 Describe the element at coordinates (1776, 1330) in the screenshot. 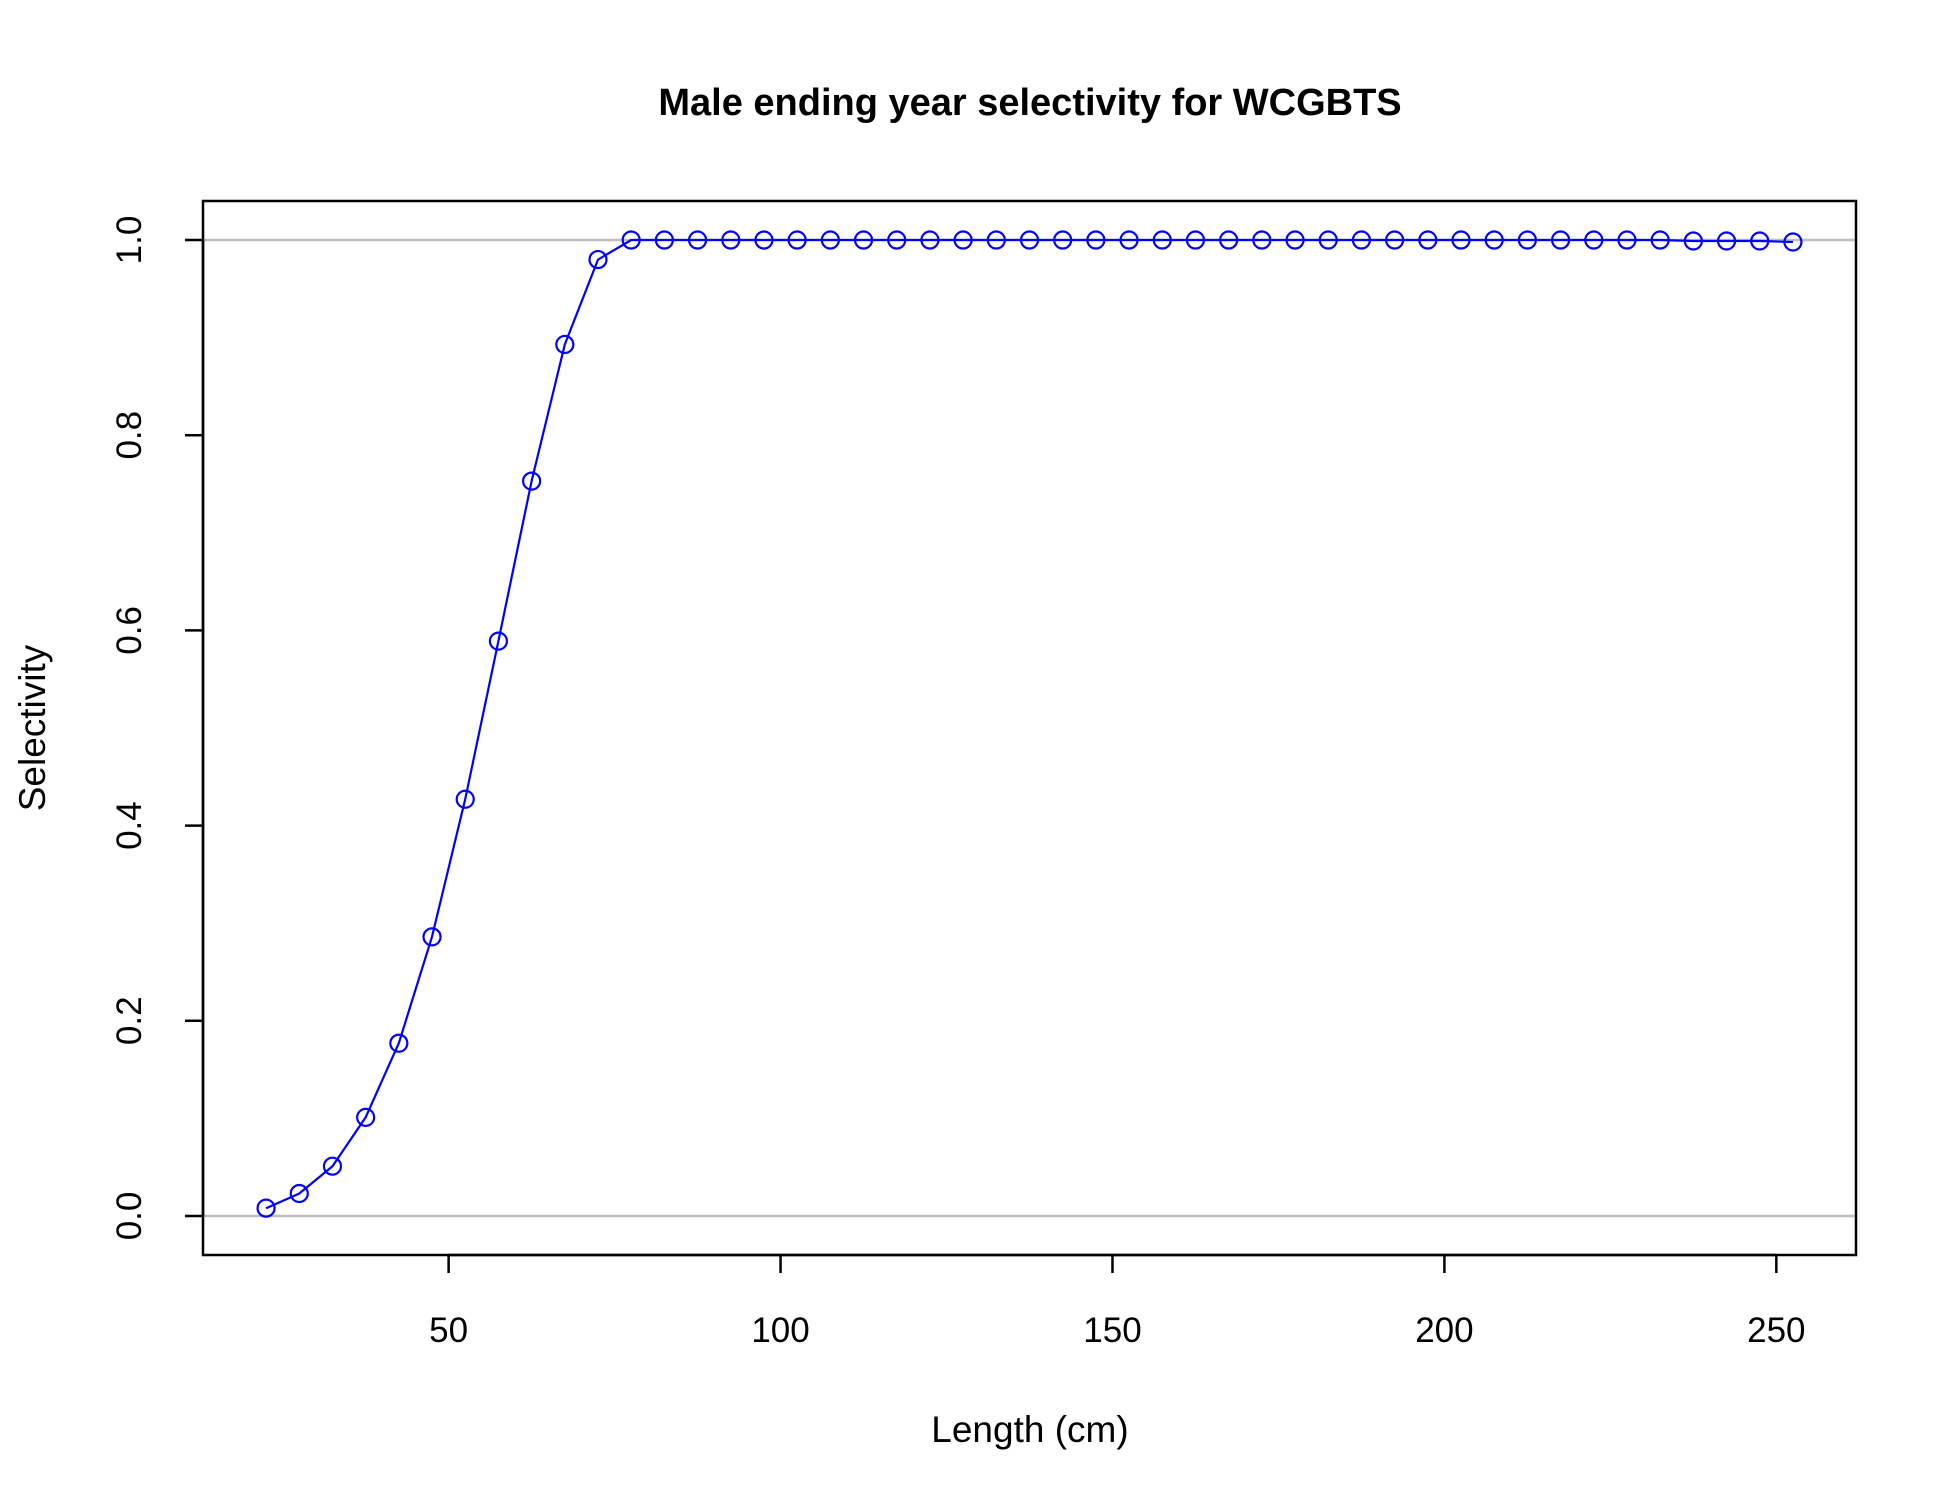

I see `x-tick-label-4: 250` at that location.